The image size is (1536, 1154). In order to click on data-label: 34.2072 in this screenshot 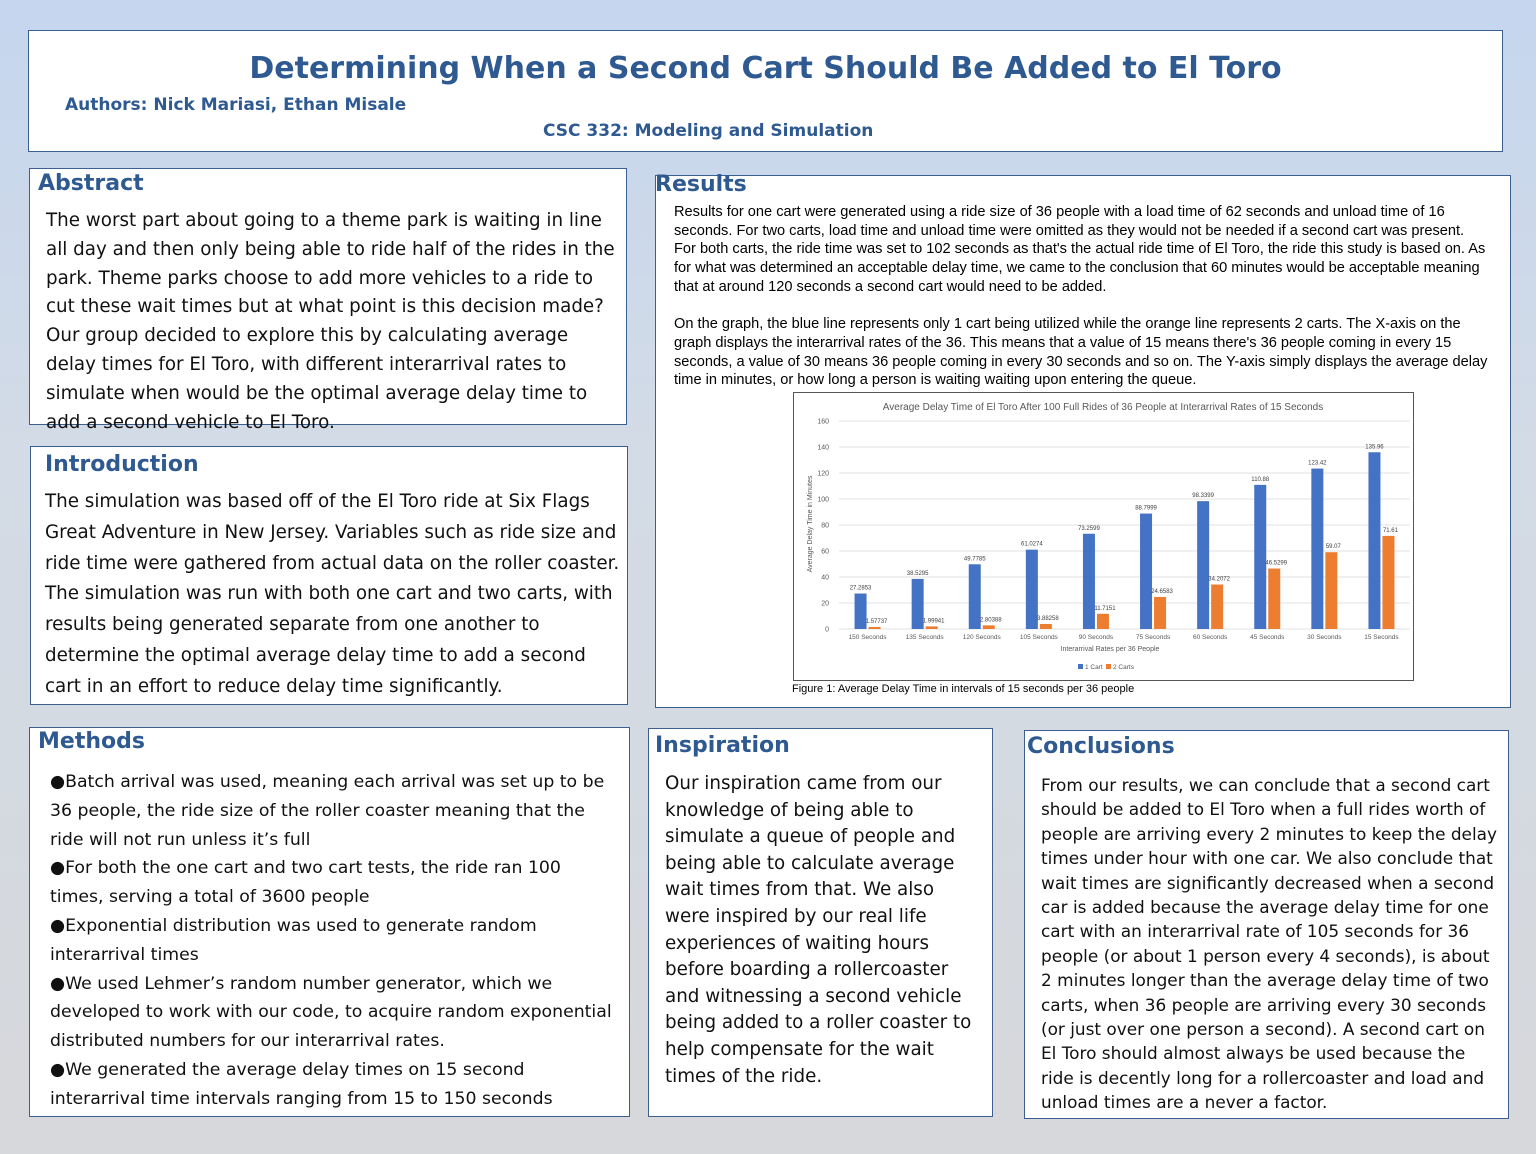, I will do `click(1219, 580)`.